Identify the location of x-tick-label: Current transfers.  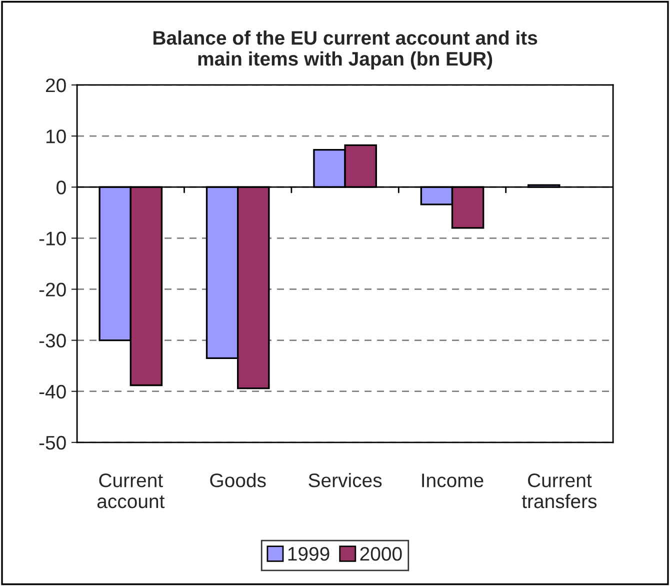
(559, 491).